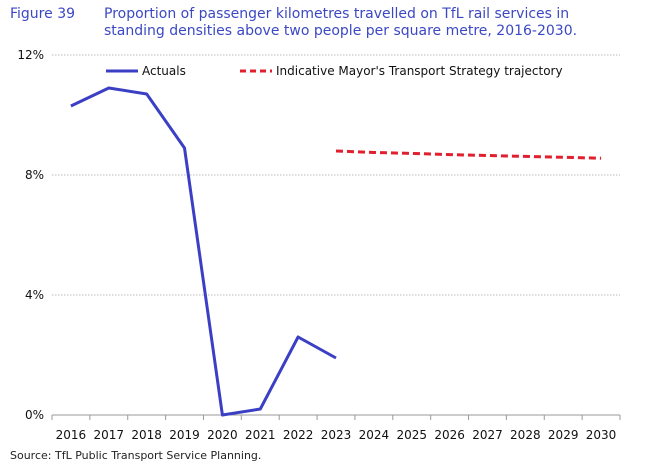  Describe the element at coordinates (411, 435) in the screenshot. I see `x-tick-label: 2025` at that location.